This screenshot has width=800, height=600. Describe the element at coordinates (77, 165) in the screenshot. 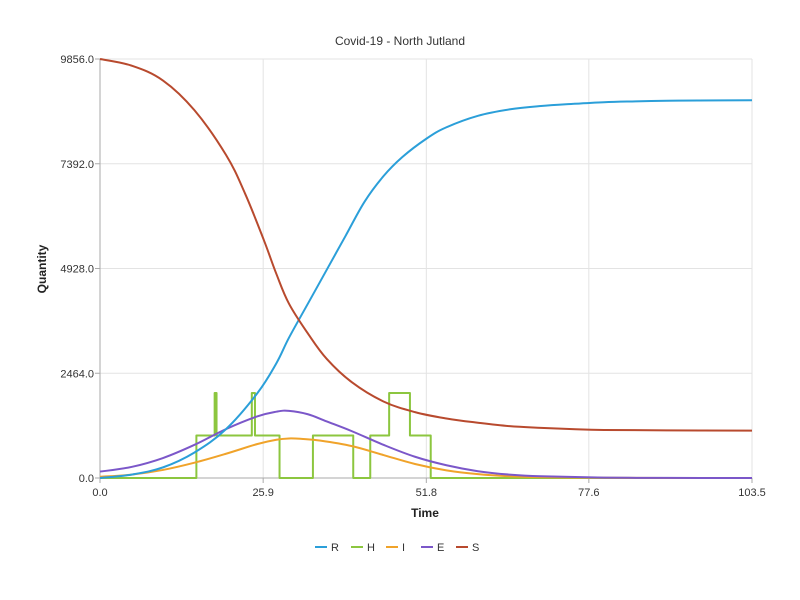

I see `y-tick-label: 7392.0` at that location.